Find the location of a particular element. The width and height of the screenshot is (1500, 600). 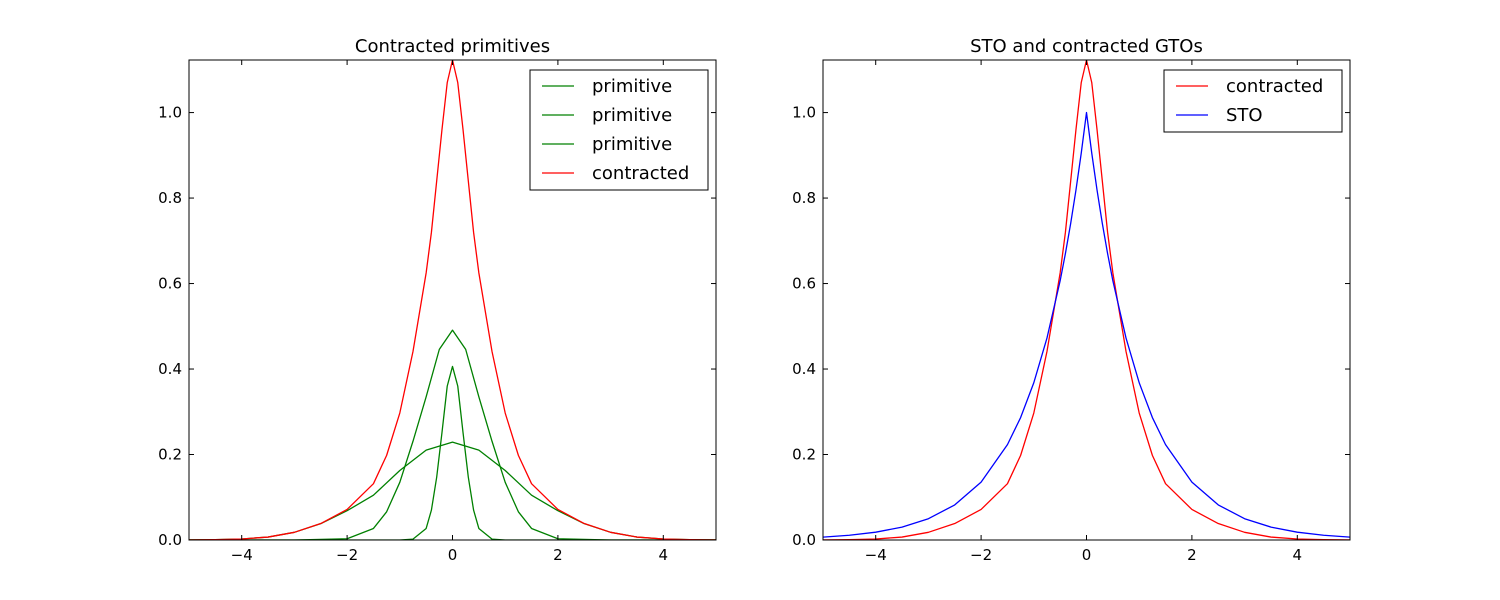

chart-title: STO and contracted GTOs is located at coordinates (1086, 46).